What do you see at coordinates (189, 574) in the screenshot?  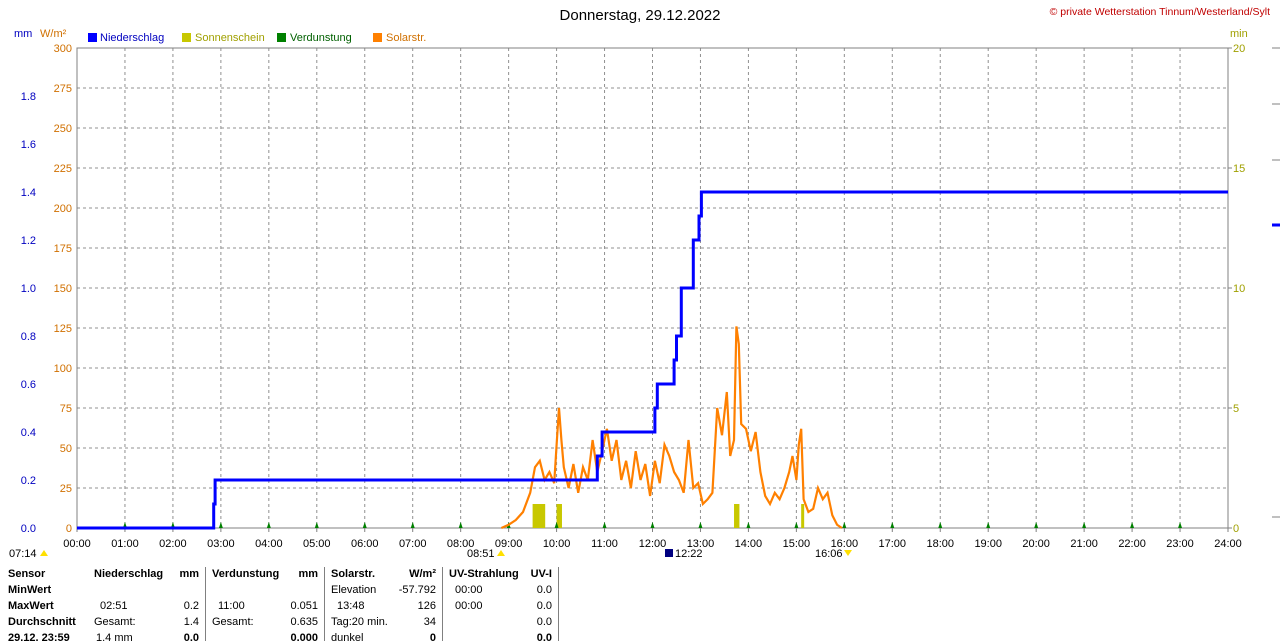 I see `niederschlag-unit: mm` at bounding box center [189, 574].